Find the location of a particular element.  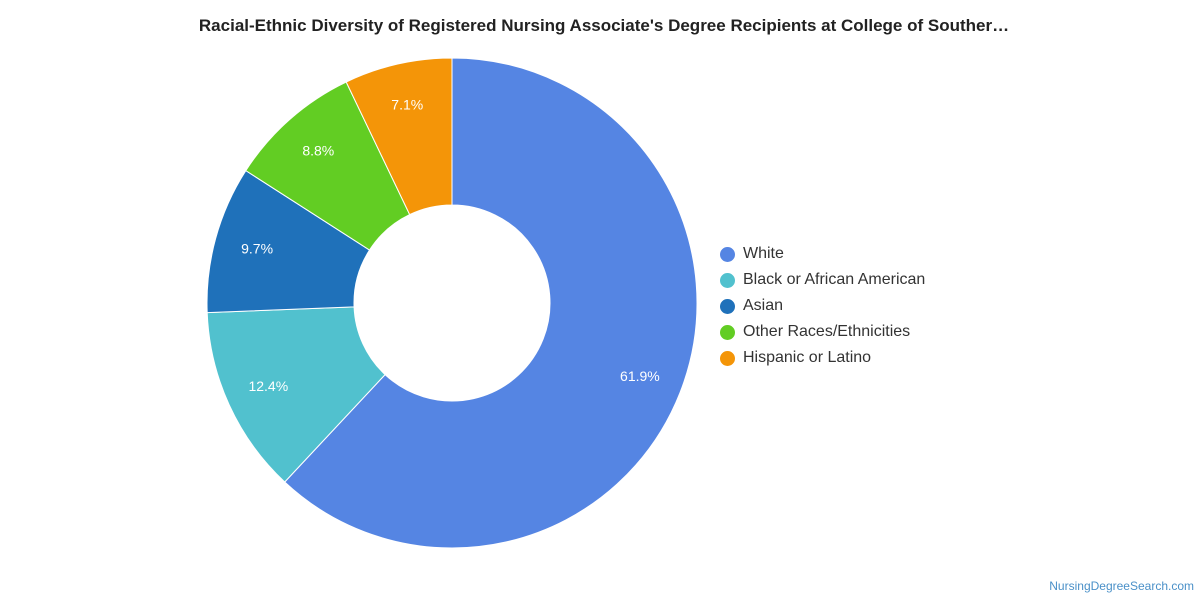

legend-label: Asian is located at coordinates (763, 305).